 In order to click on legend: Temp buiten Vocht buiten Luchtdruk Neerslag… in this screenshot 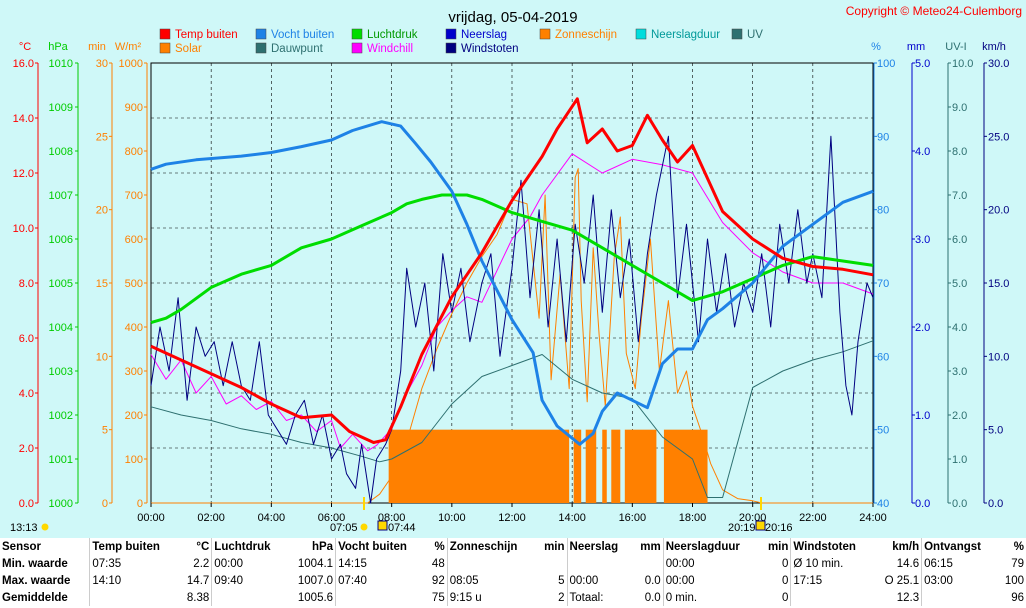, I will do `click(461, 41)`.